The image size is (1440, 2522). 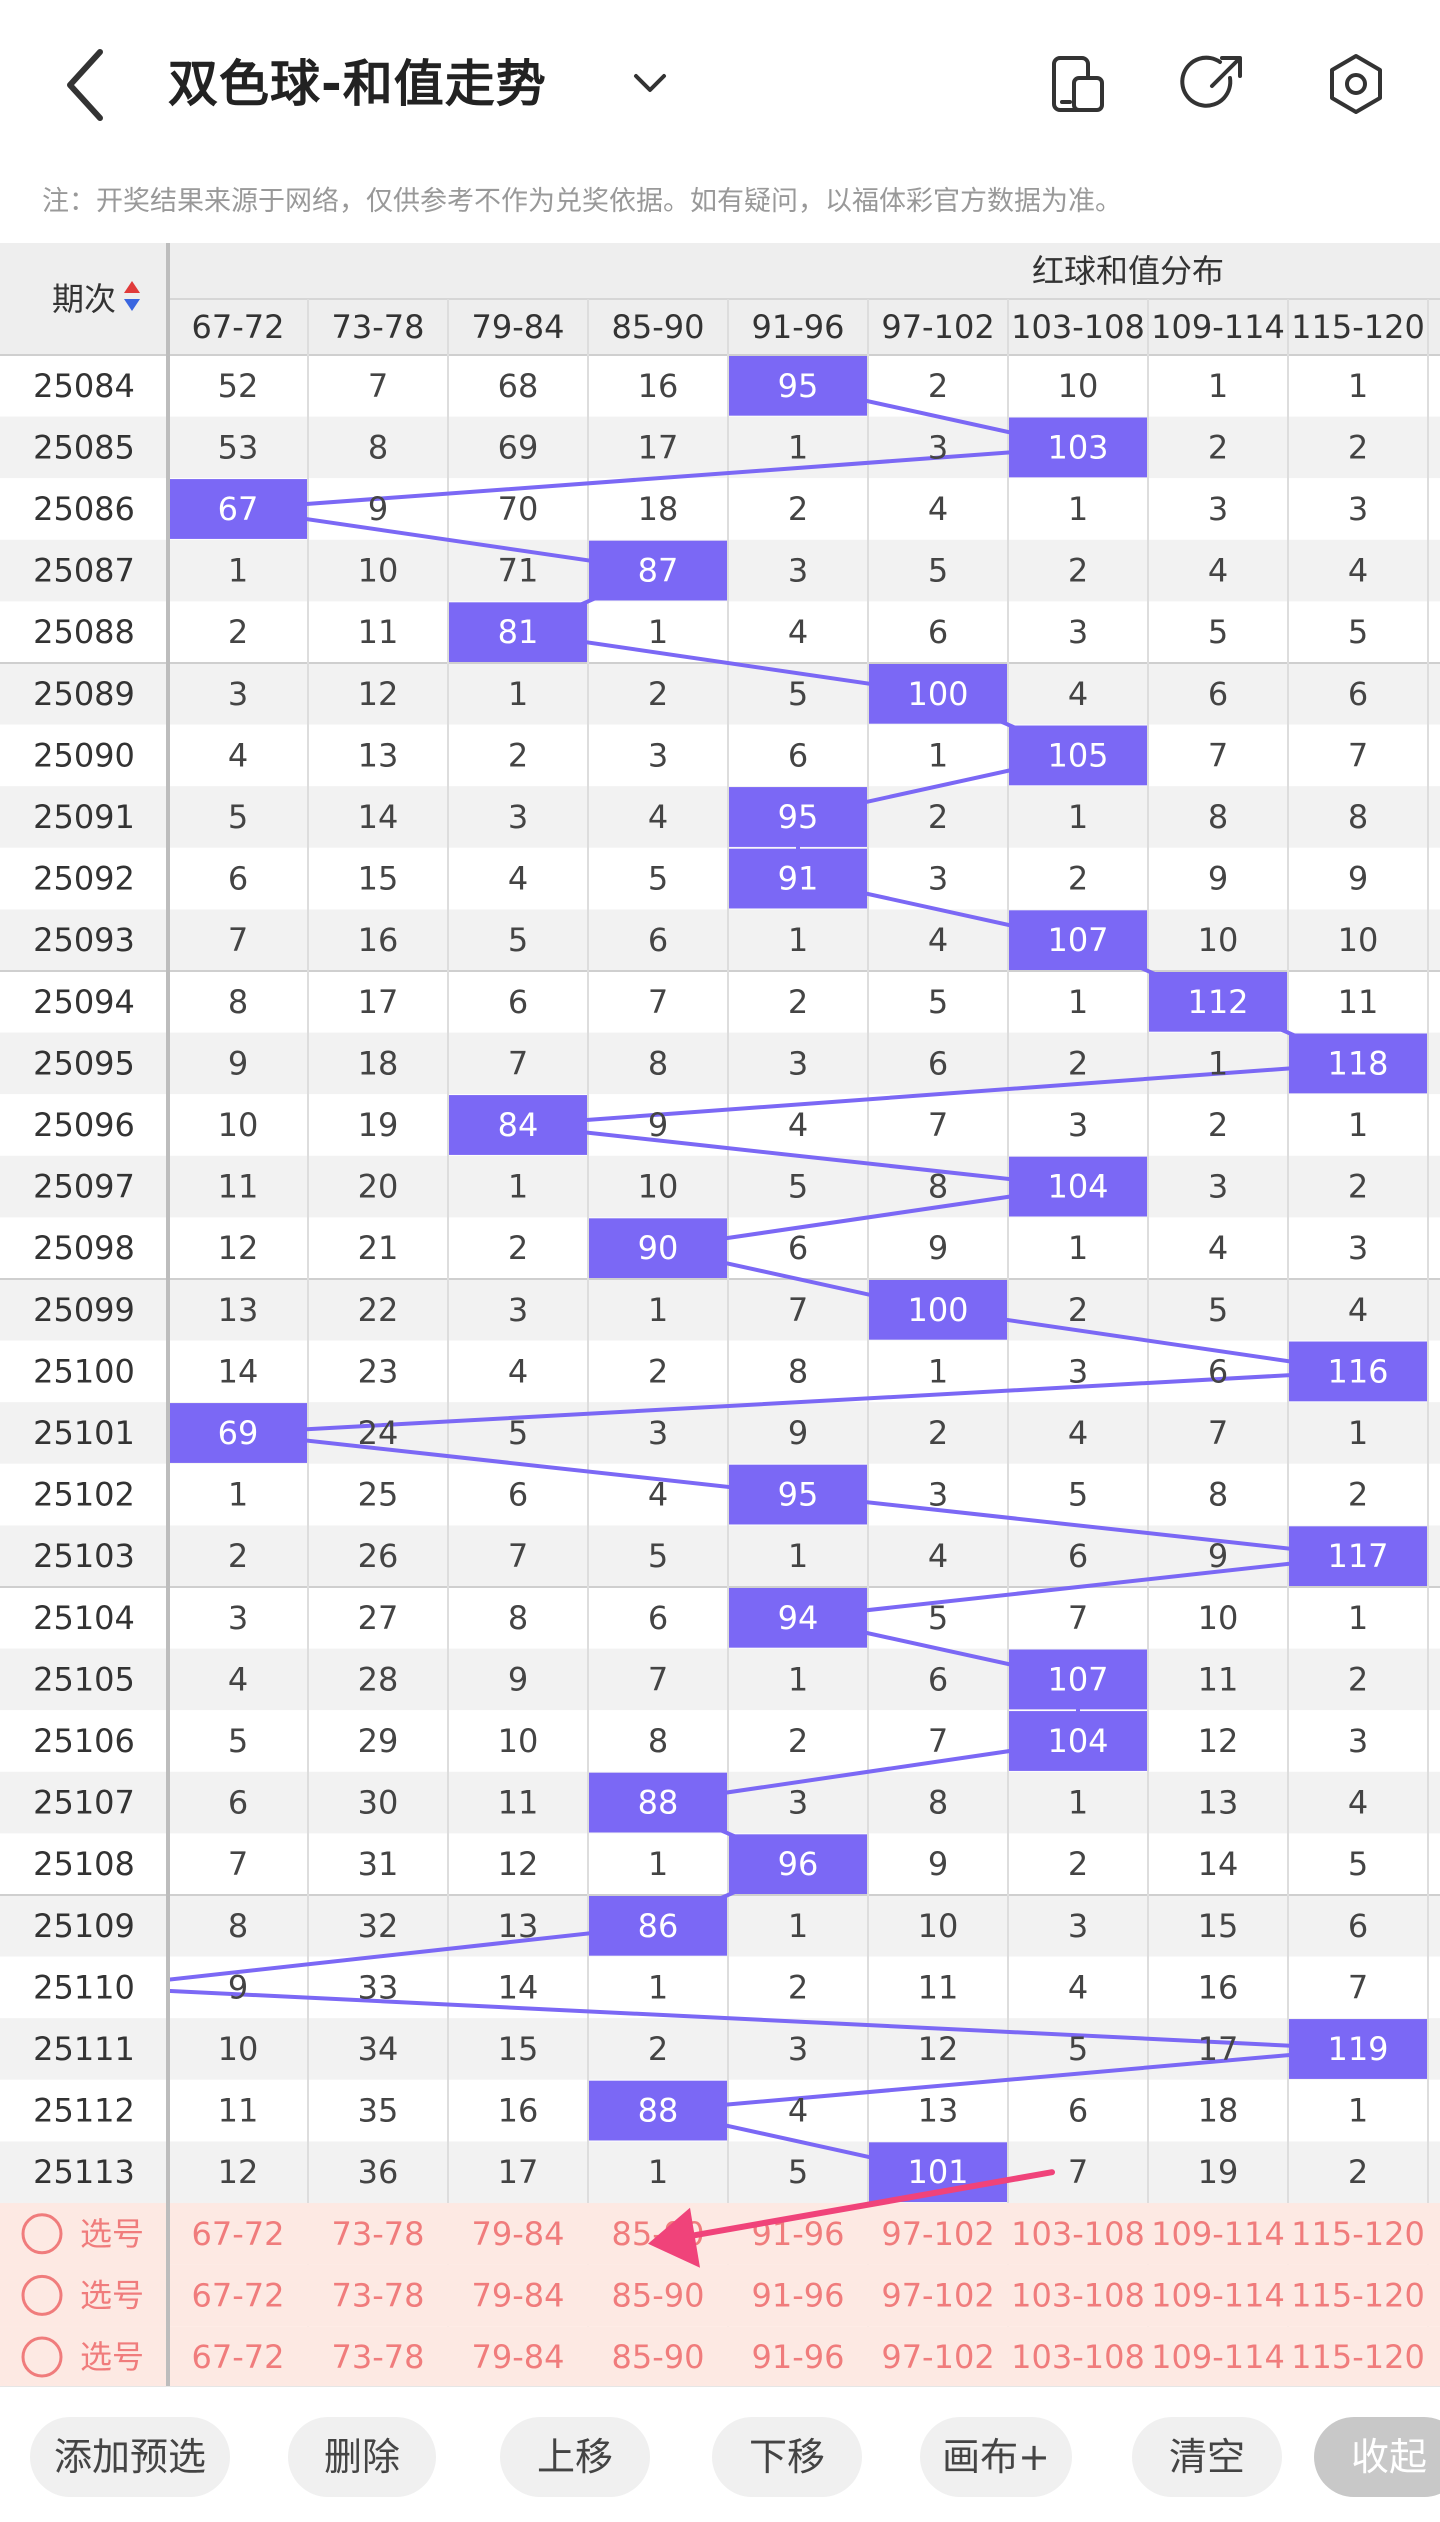 What do you see at coordinates (1357, 2049) in the screenshot?
I see `hit-value: 119` at bounding box center [1357, 2049].